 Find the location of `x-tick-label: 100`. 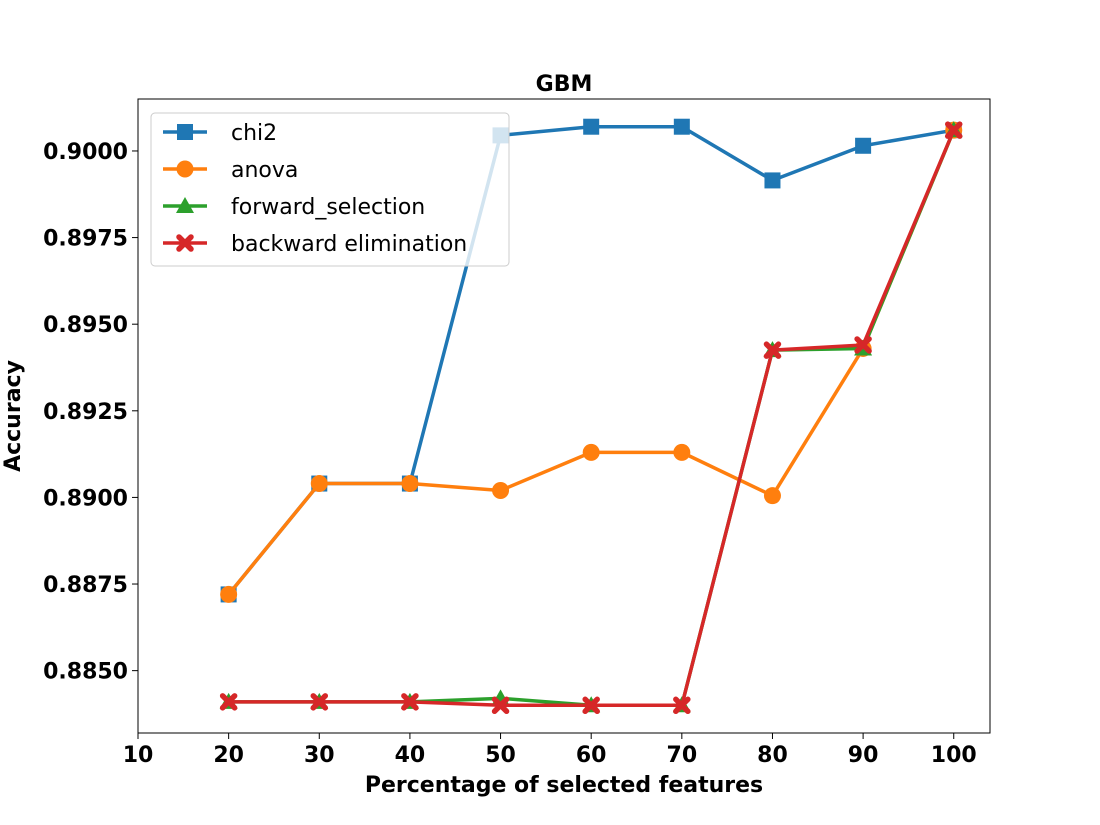

x-tick-label: 100 is located at coordinates (954, 755).